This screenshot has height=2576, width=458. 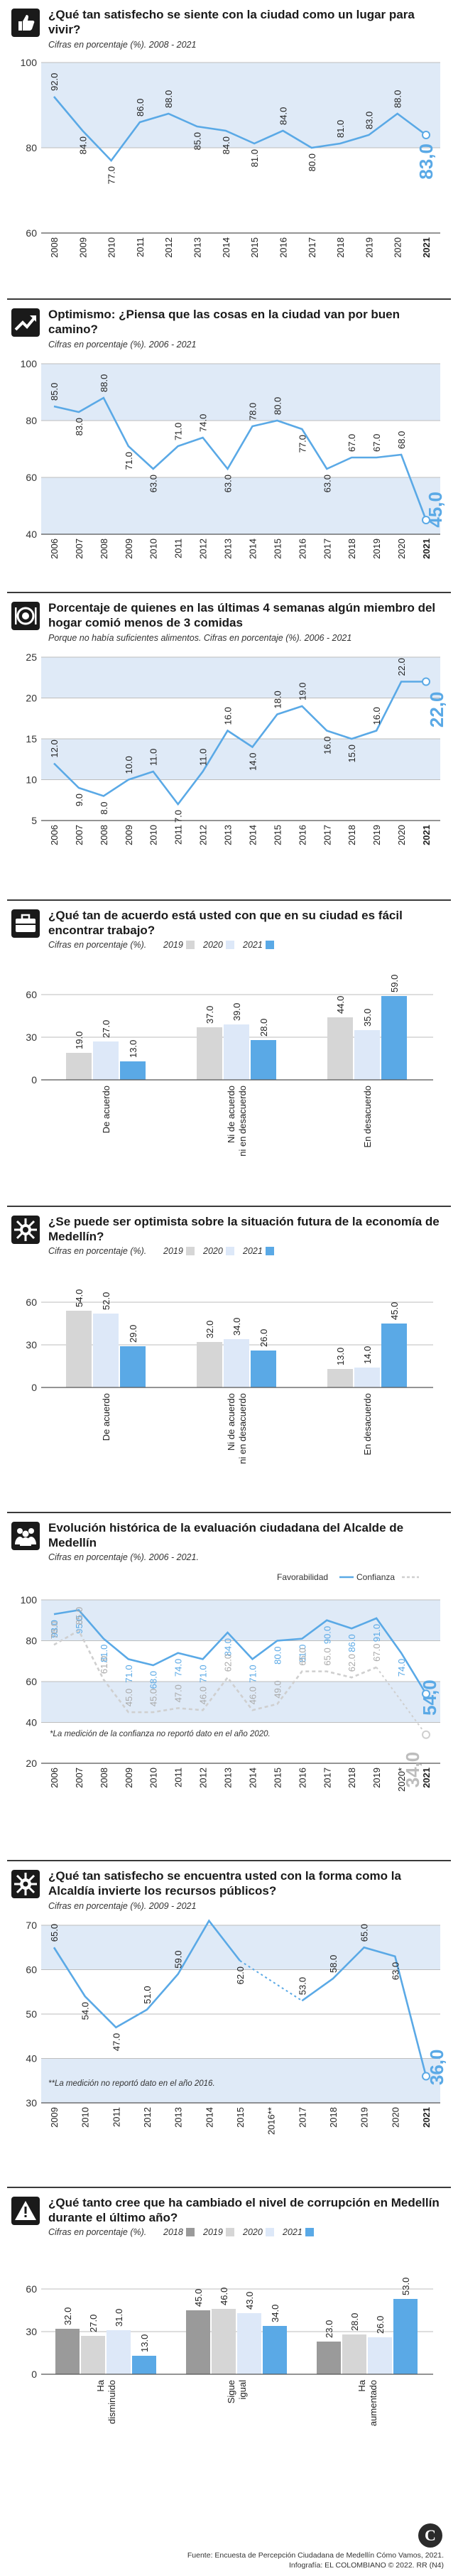 What do you see at coordinates (352, 835) in the screenshot?
I see `x-tick-label: 2018` at bounding box center [352, 835].